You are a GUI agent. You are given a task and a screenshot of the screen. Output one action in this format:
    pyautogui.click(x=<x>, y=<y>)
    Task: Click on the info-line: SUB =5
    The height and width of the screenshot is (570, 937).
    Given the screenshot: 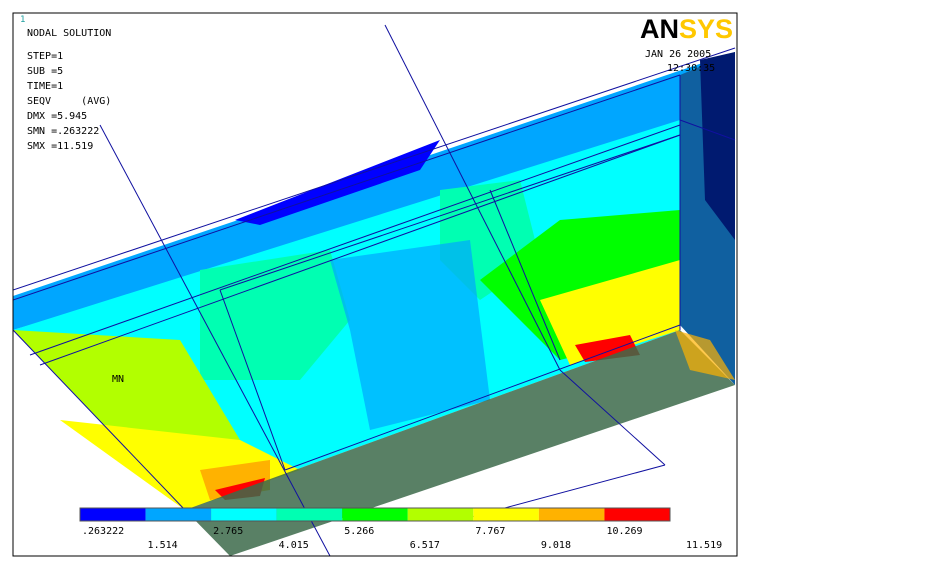 What is the action you would take?
    pyautogui.click(x=45, y=71)
    